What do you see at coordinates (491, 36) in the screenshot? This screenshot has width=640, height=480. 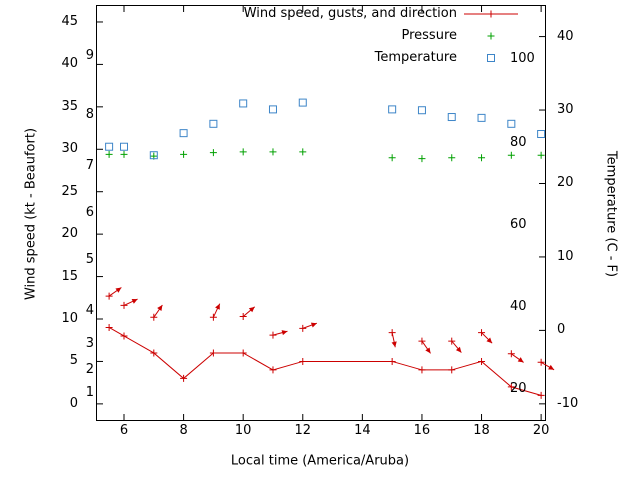 I see `legend-sample-pressure` at bounding box center [491, 36].